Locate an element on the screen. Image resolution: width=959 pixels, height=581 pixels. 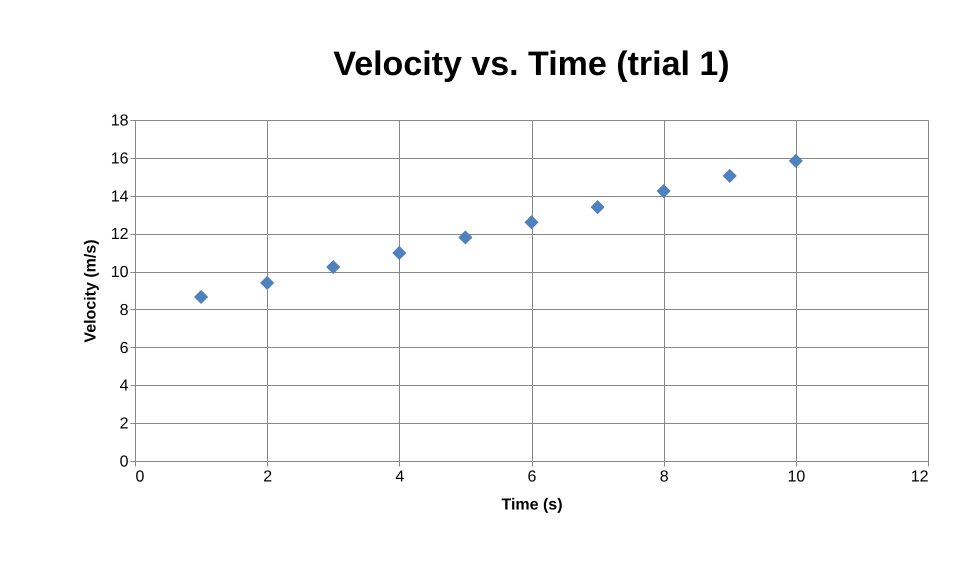
x-tick-label: 4 is located at coordinates (399, 477).